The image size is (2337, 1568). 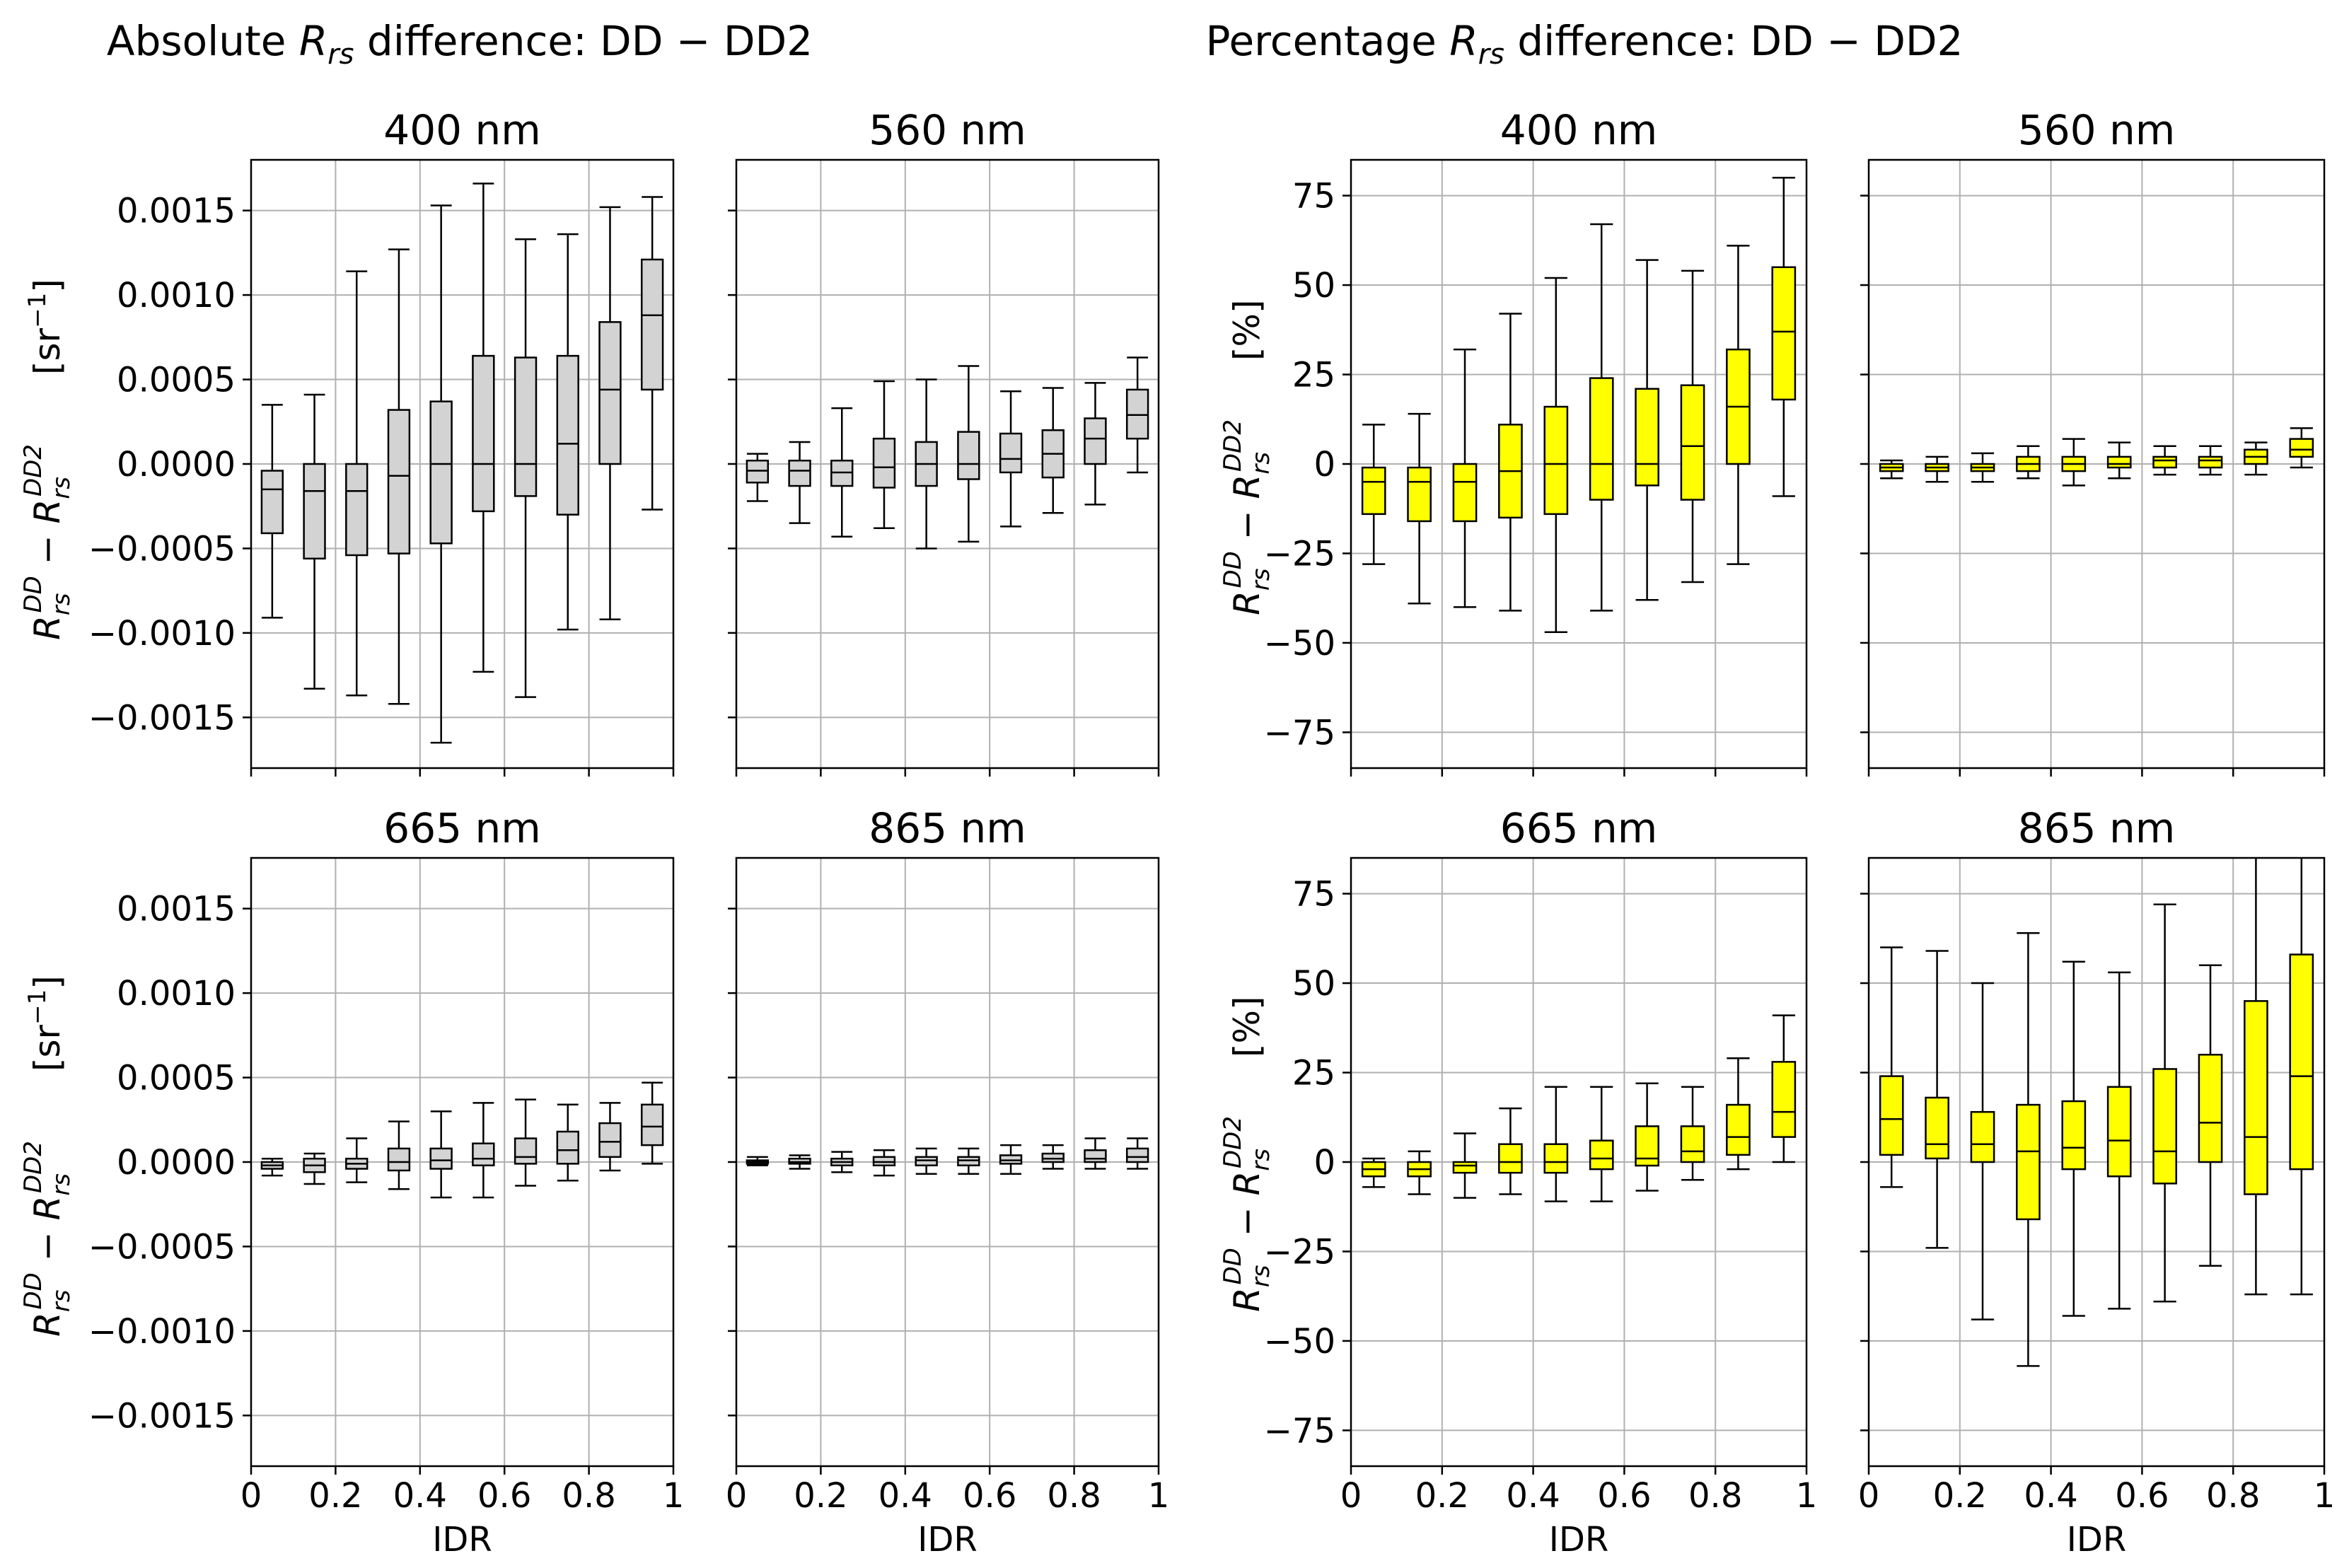 I want to click on y-tick-label: −50, so click(x=1299, y=643).